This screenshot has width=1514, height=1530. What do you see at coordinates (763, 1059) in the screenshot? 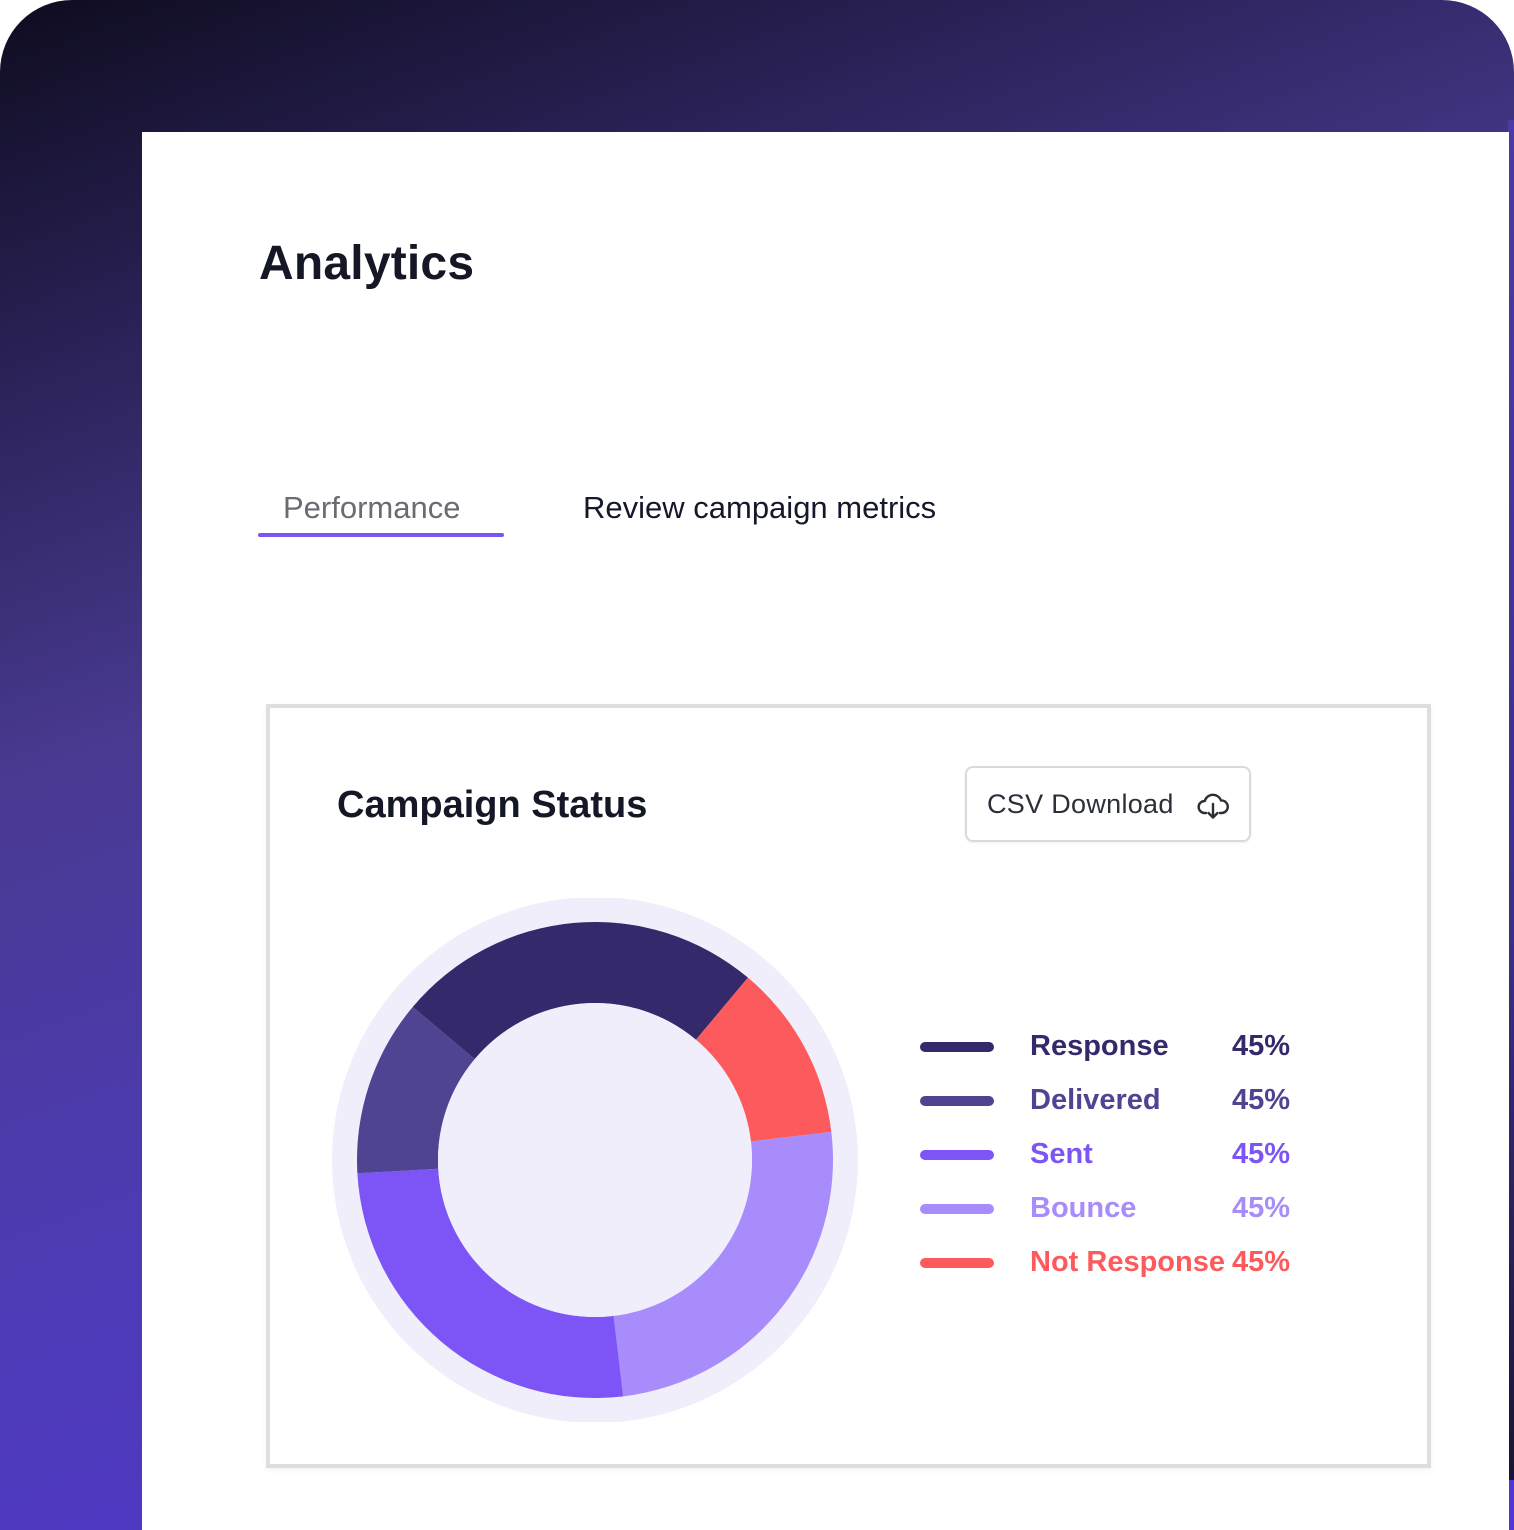
I see `donut-slice-not-response` at bounding box center [763, 1059].